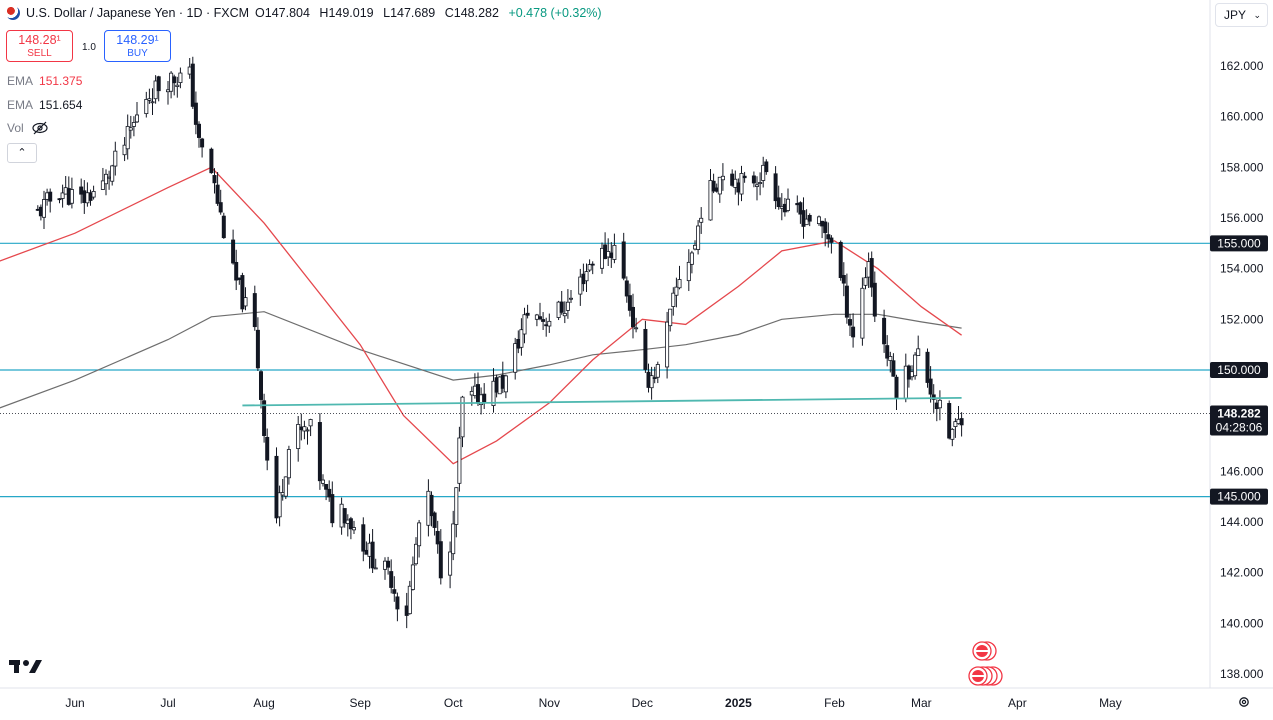 The width and height of the screenshot is (1273, 720). What do you see at coordinates (642, 703) in the screenshot?
I see `x-tick-label: Dec` at bounding box center [642, 703].